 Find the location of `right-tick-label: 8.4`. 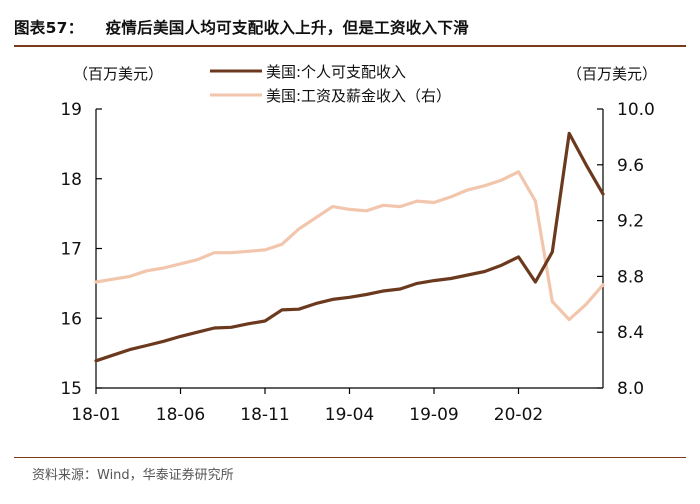

right-tick-label: 8.4 is located at coordinates (630, 333).